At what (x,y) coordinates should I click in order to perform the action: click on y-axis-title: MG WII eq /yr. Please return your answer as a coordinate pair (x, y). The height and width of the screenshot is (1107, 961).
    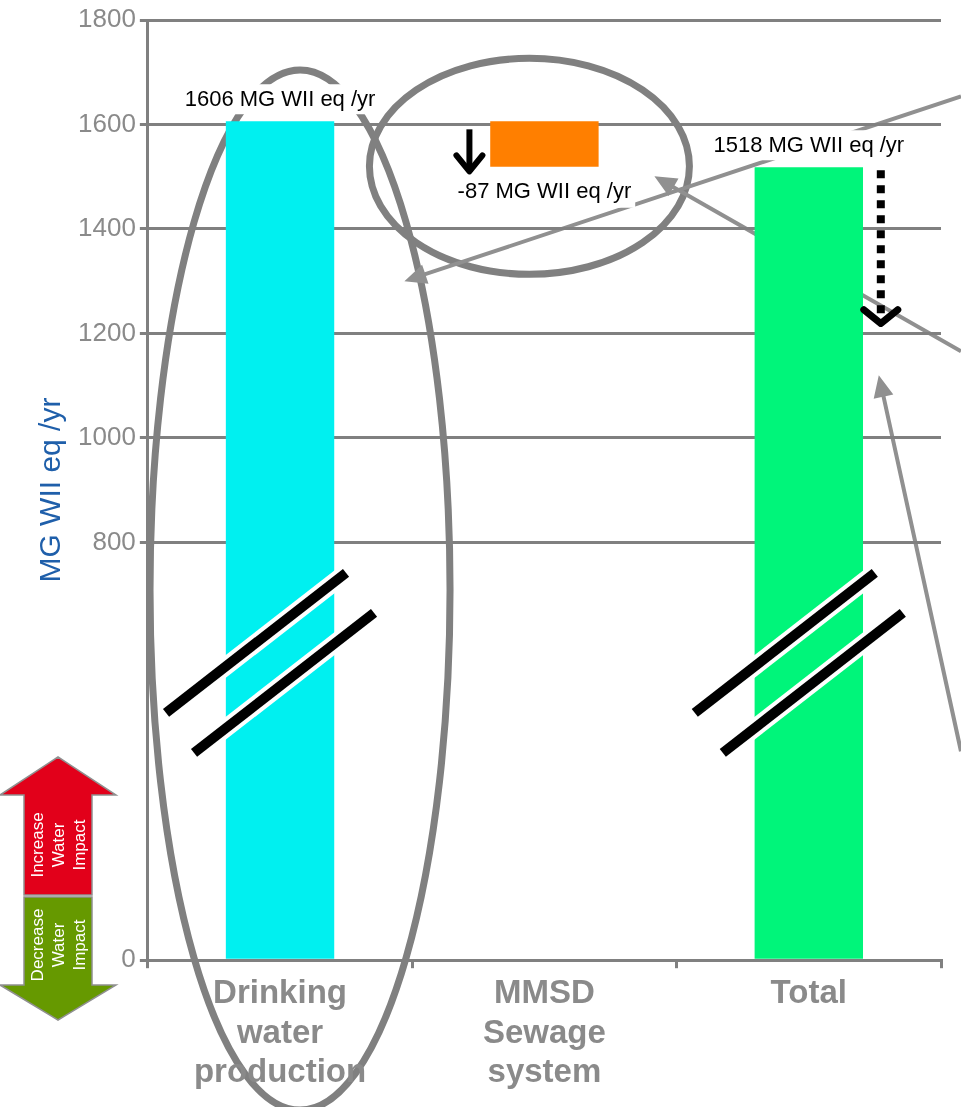
    Looking at the image, I should click on (50, 490).